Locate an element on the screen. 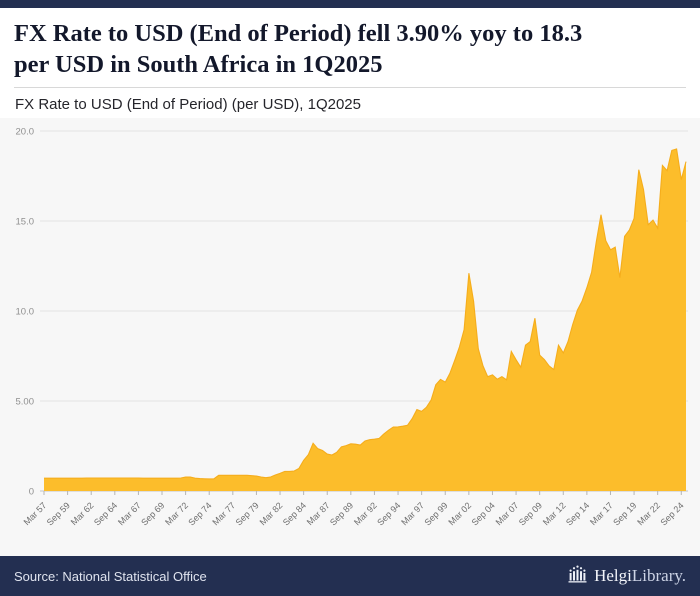 The image size is (700, 596). svg-text: Mar 22 is located at coordinates (648, 513).